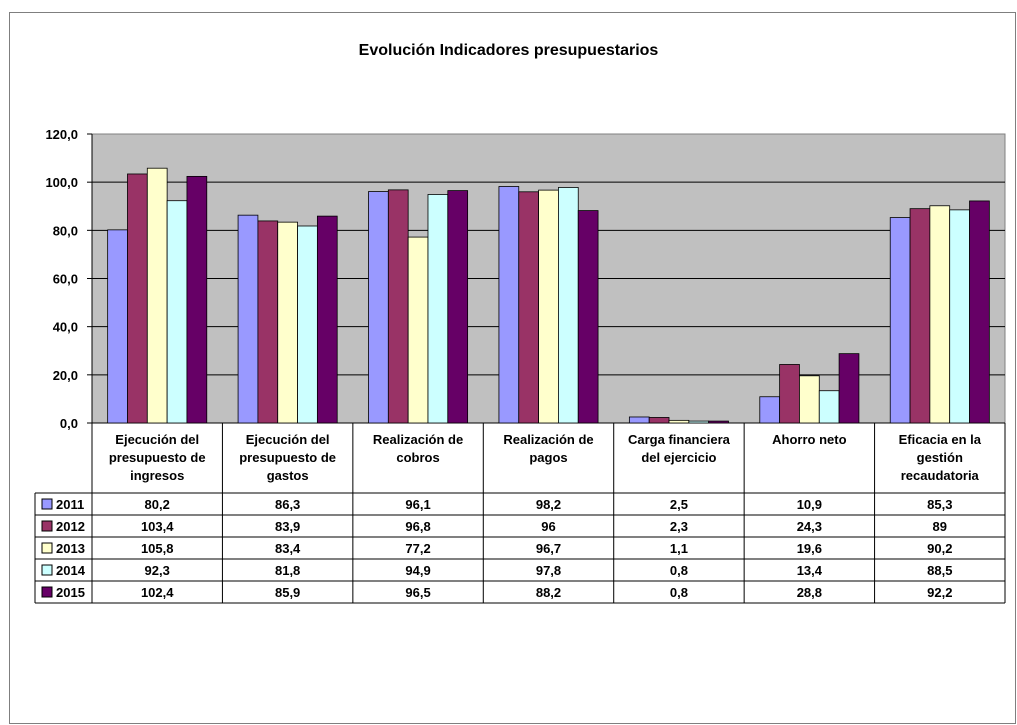 The height and width of the screenshot is (725, 1017). Describe the element at coordinates (810, 570) in the screenshot. I see `data-label: 13,4` at that location.